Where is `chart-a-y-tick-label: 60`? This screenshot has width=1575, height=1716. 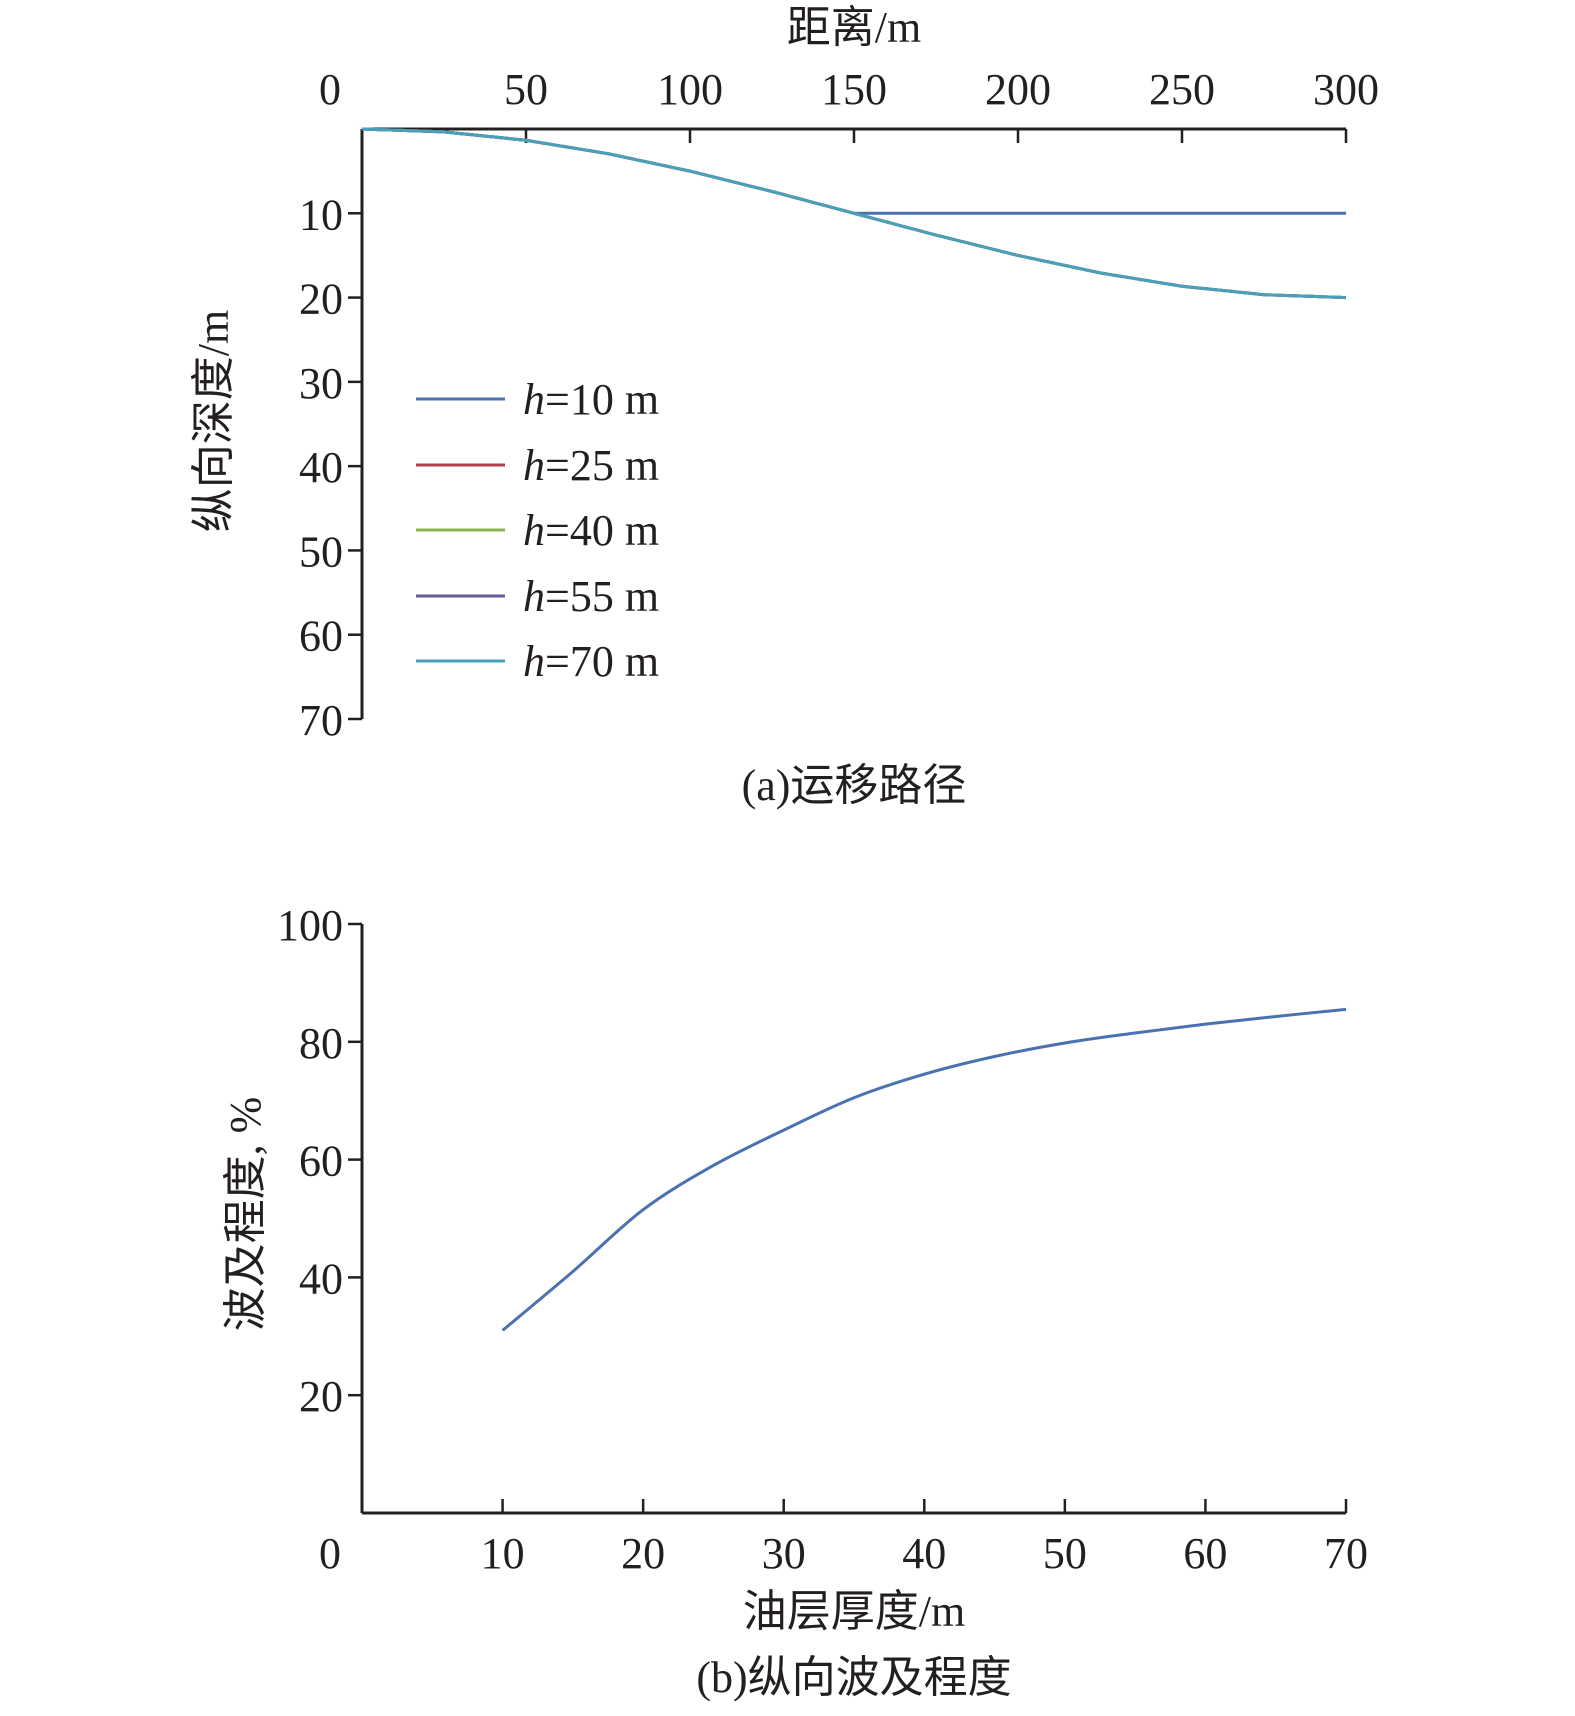 chart-a-y-tick-label: 60 is located at coordinates (321, 636).